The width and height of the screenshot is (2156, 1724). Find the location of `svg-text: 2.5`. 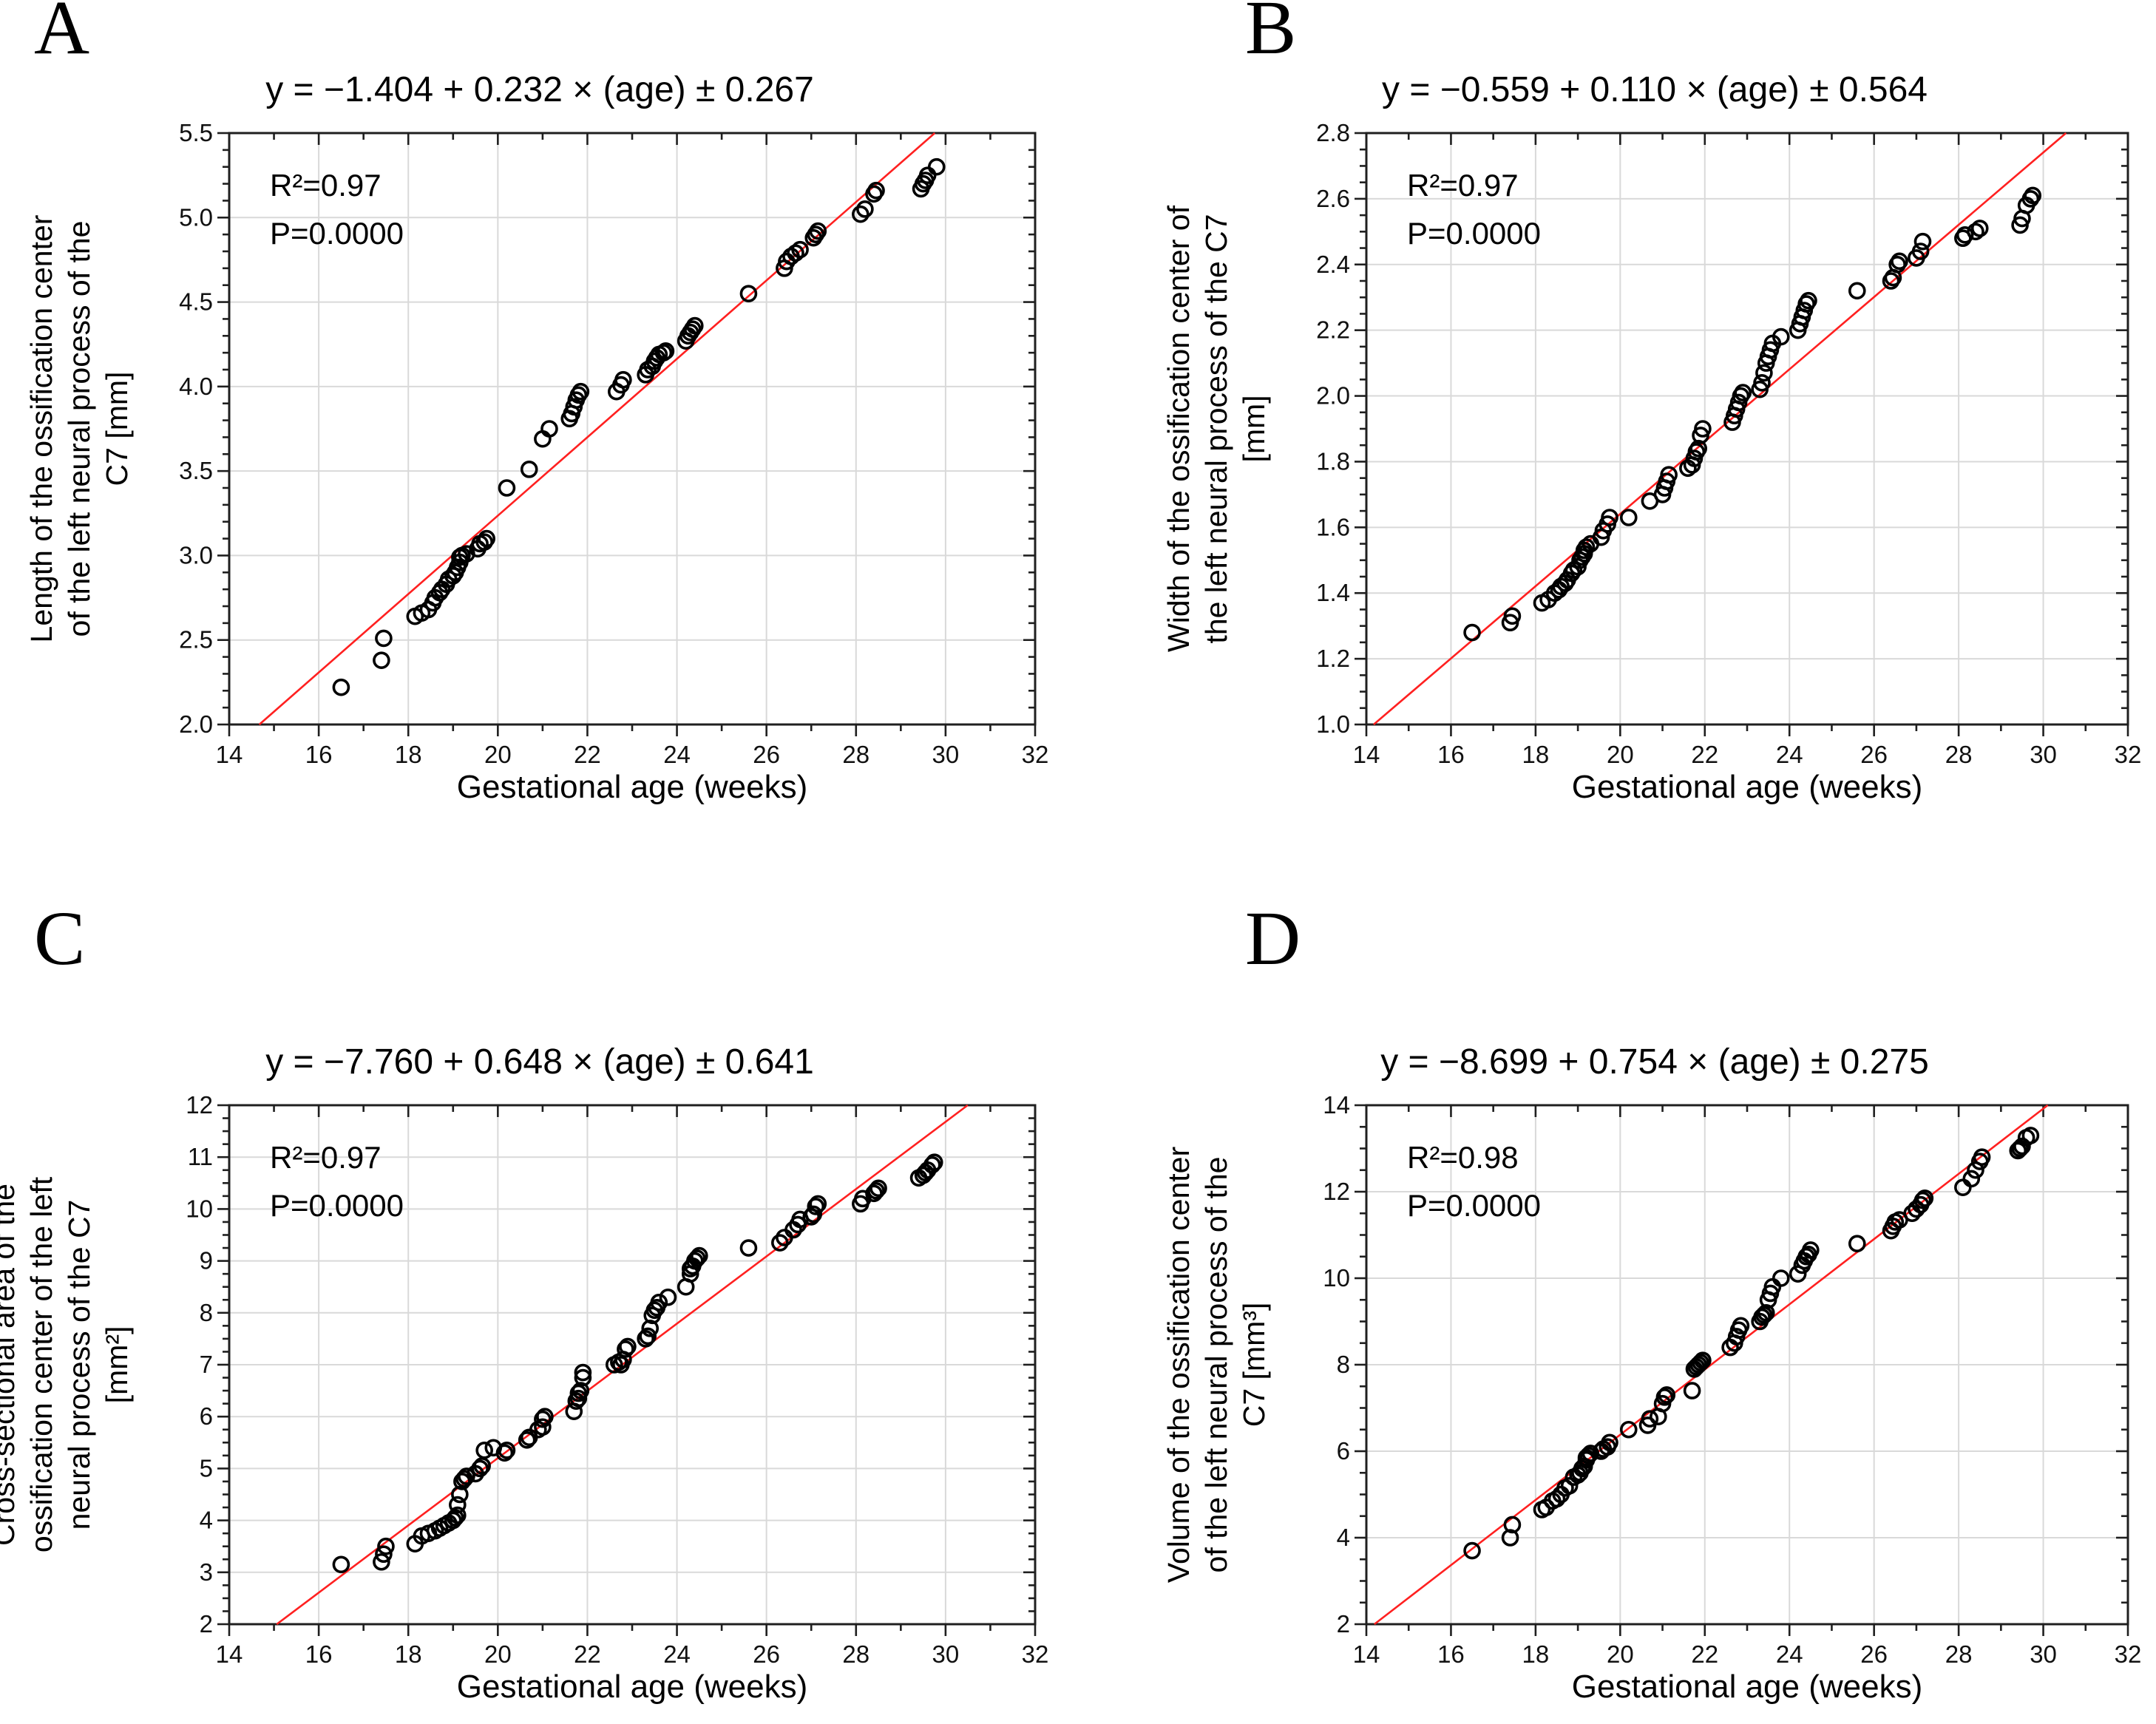

svg-text: 2.5 is located at coordinates (196, 640).